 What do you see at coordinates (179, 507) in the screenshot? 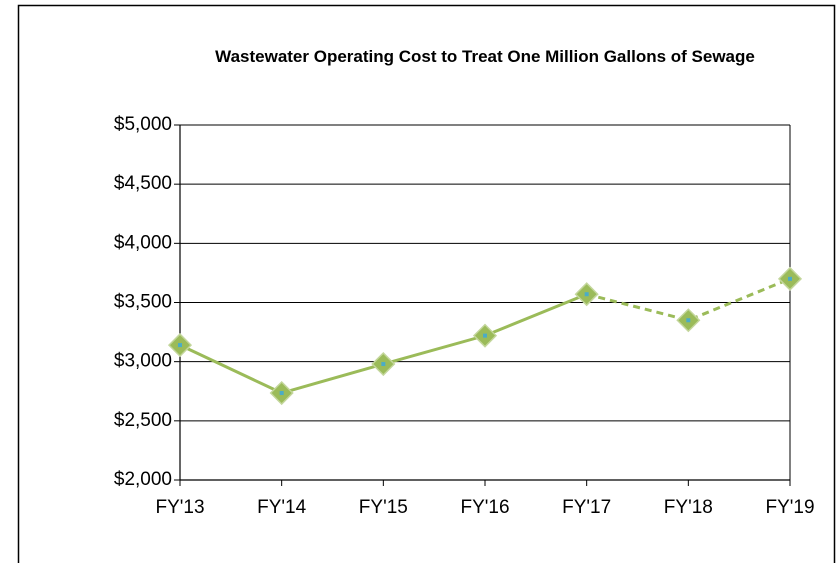
I see `x-tick-label: FY'13` at bounding box center [179, 507].